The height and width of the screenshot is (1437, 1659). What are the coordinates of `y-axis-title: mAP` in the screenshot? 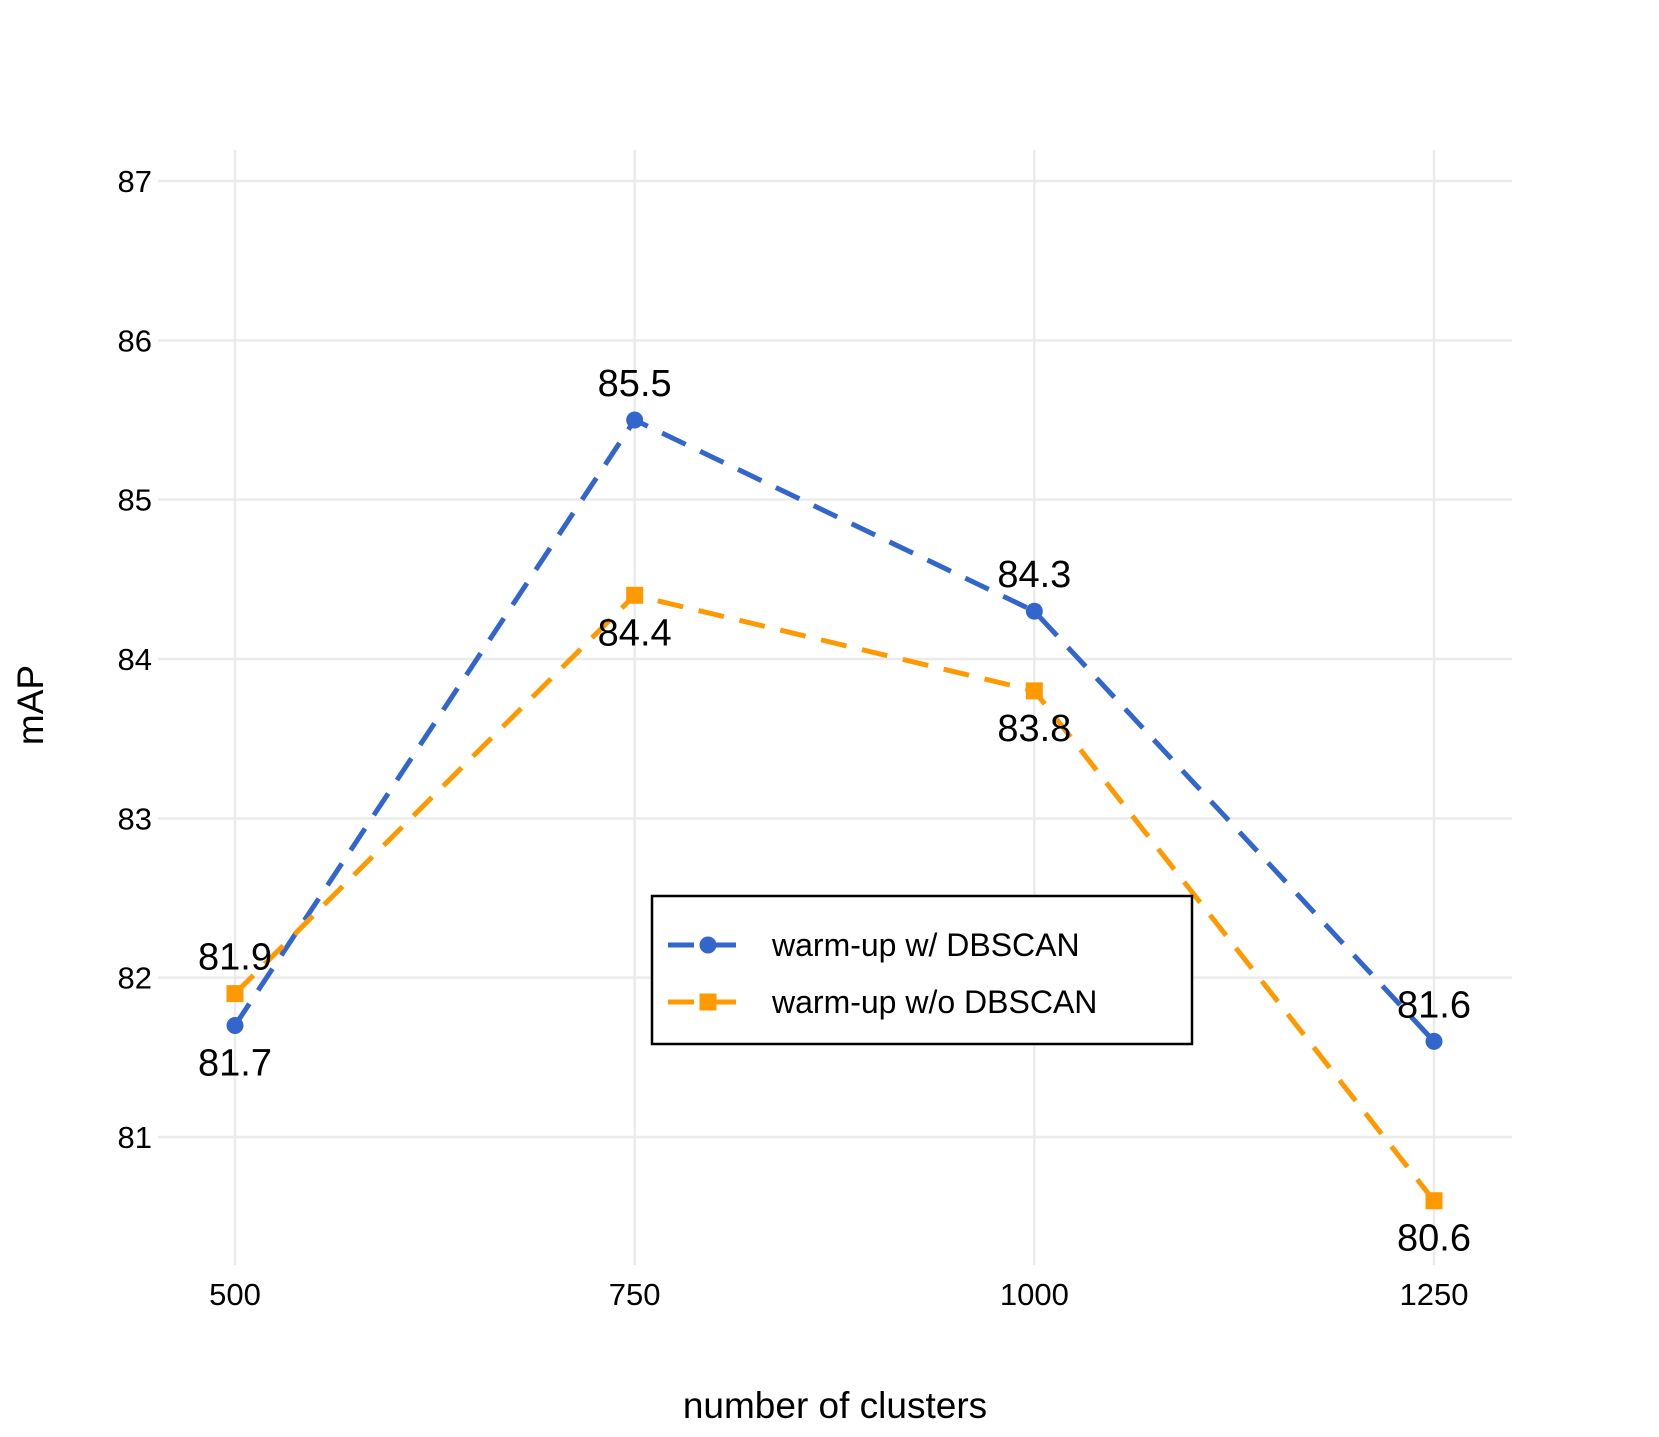 It's located at (30, 705).